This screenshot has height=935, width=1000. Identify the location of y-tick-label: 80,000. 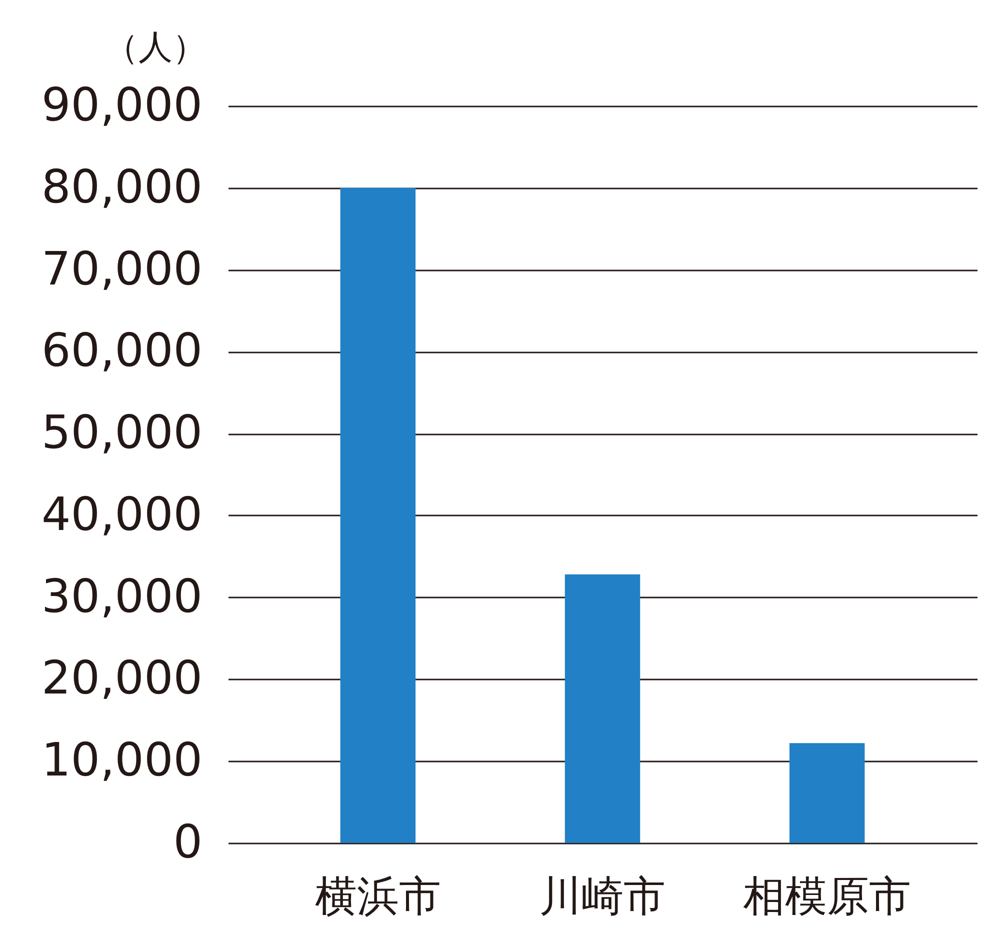
(122, 186).